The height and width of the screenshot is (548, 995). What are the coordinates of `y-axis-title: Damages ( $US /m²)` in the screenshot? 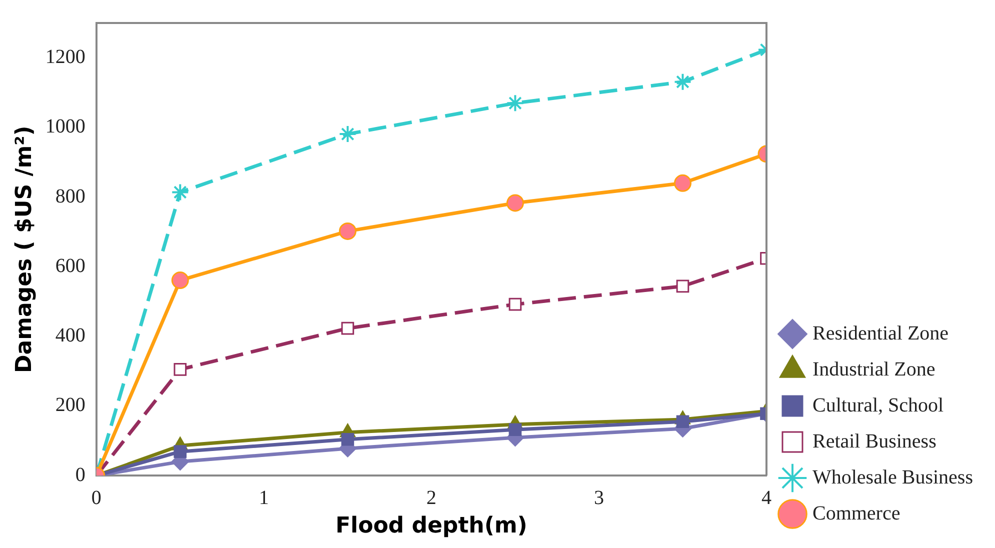 It's located at (24, 249).